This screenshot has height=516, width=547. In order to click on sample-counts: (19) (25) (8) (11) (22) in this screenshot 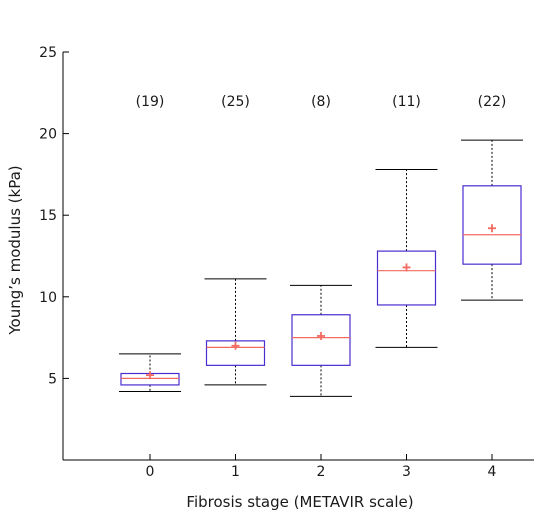, I will do `click(321, 102)`.